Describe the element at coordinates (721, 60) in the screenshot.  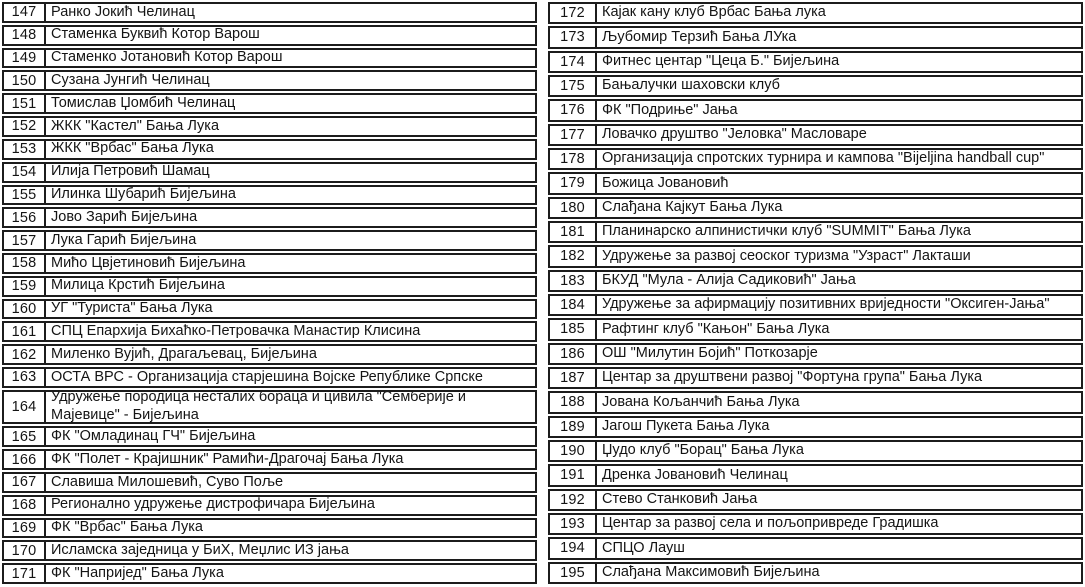
I see `row-entry-name: Фитнес центар "Цеца Б." Бијељина` at that location.